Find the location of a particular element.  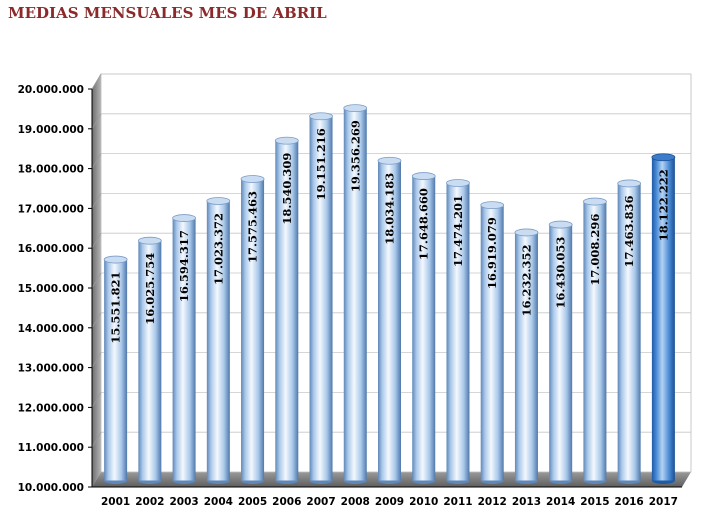

x-tick-label: 2002 is located at coordinates (149, 502).